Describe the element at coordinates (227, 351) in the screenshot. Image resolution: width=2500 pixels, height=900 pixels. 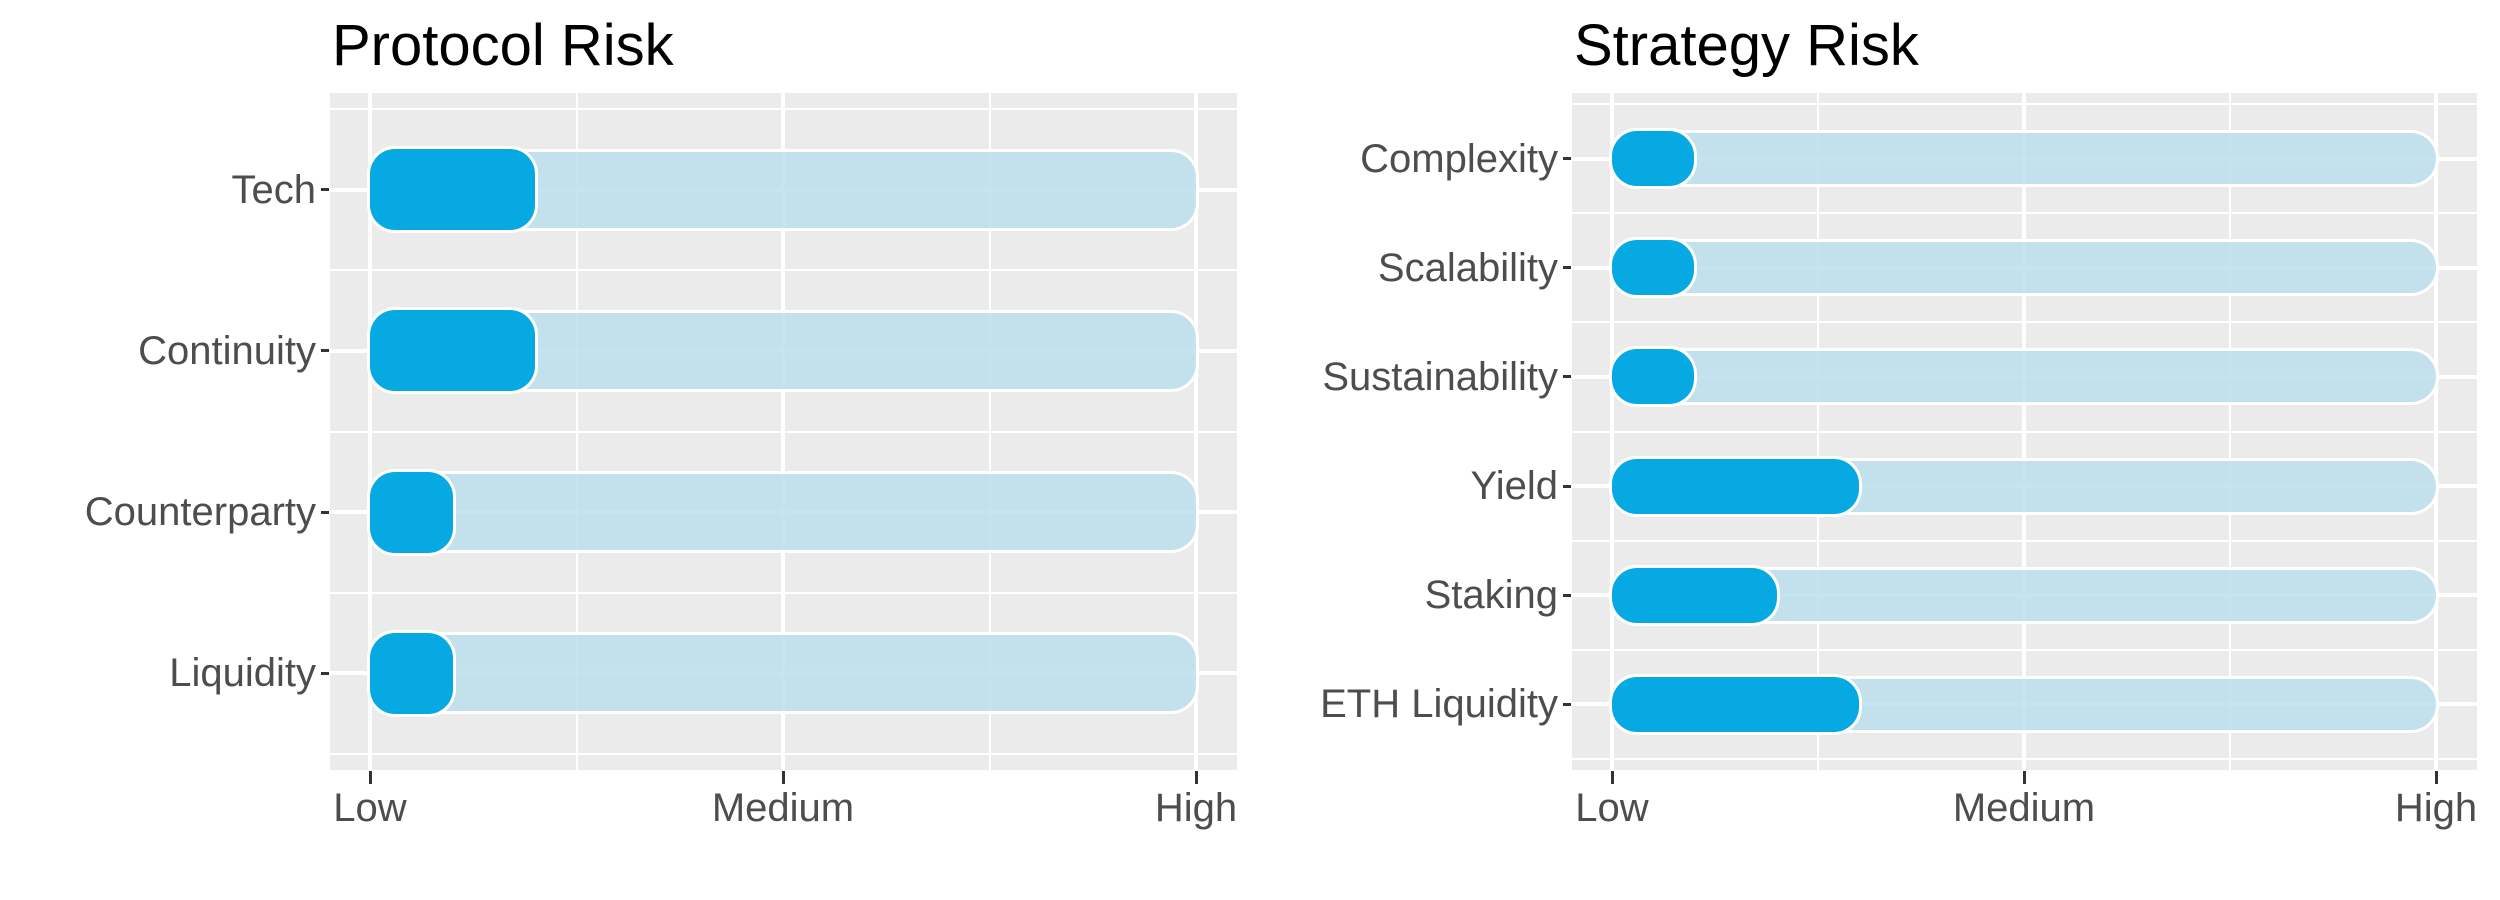
I see `y-axis-label: Continuity` at that location.